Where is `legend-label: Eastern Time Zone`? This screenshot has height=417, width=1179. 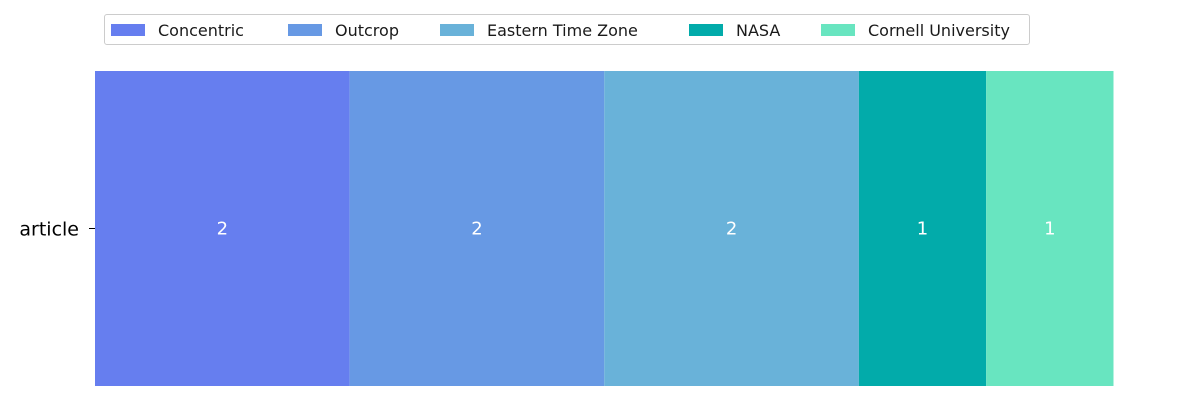
legend-label: Eastern Time Zone is located at coordinates (562, 30).